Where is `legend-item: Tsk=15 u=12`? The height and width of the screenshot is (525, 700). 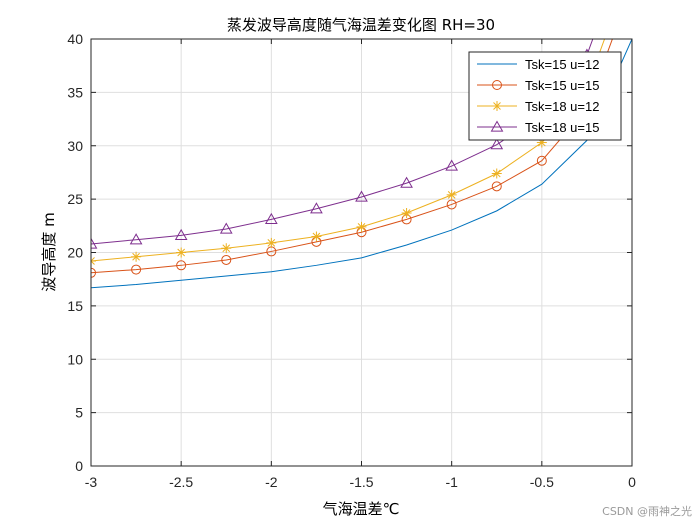 legend-item: Tsk=15 u=12 is located at coordinates (538, 64).